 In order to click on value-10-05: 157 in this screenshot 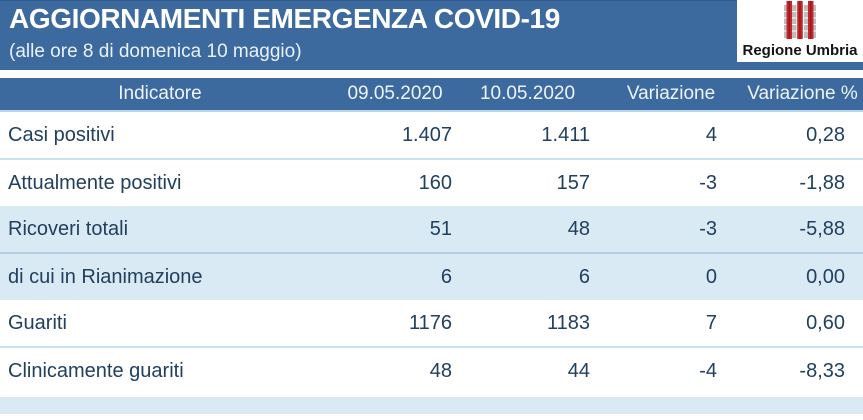, I will do `click(573, 182)`.